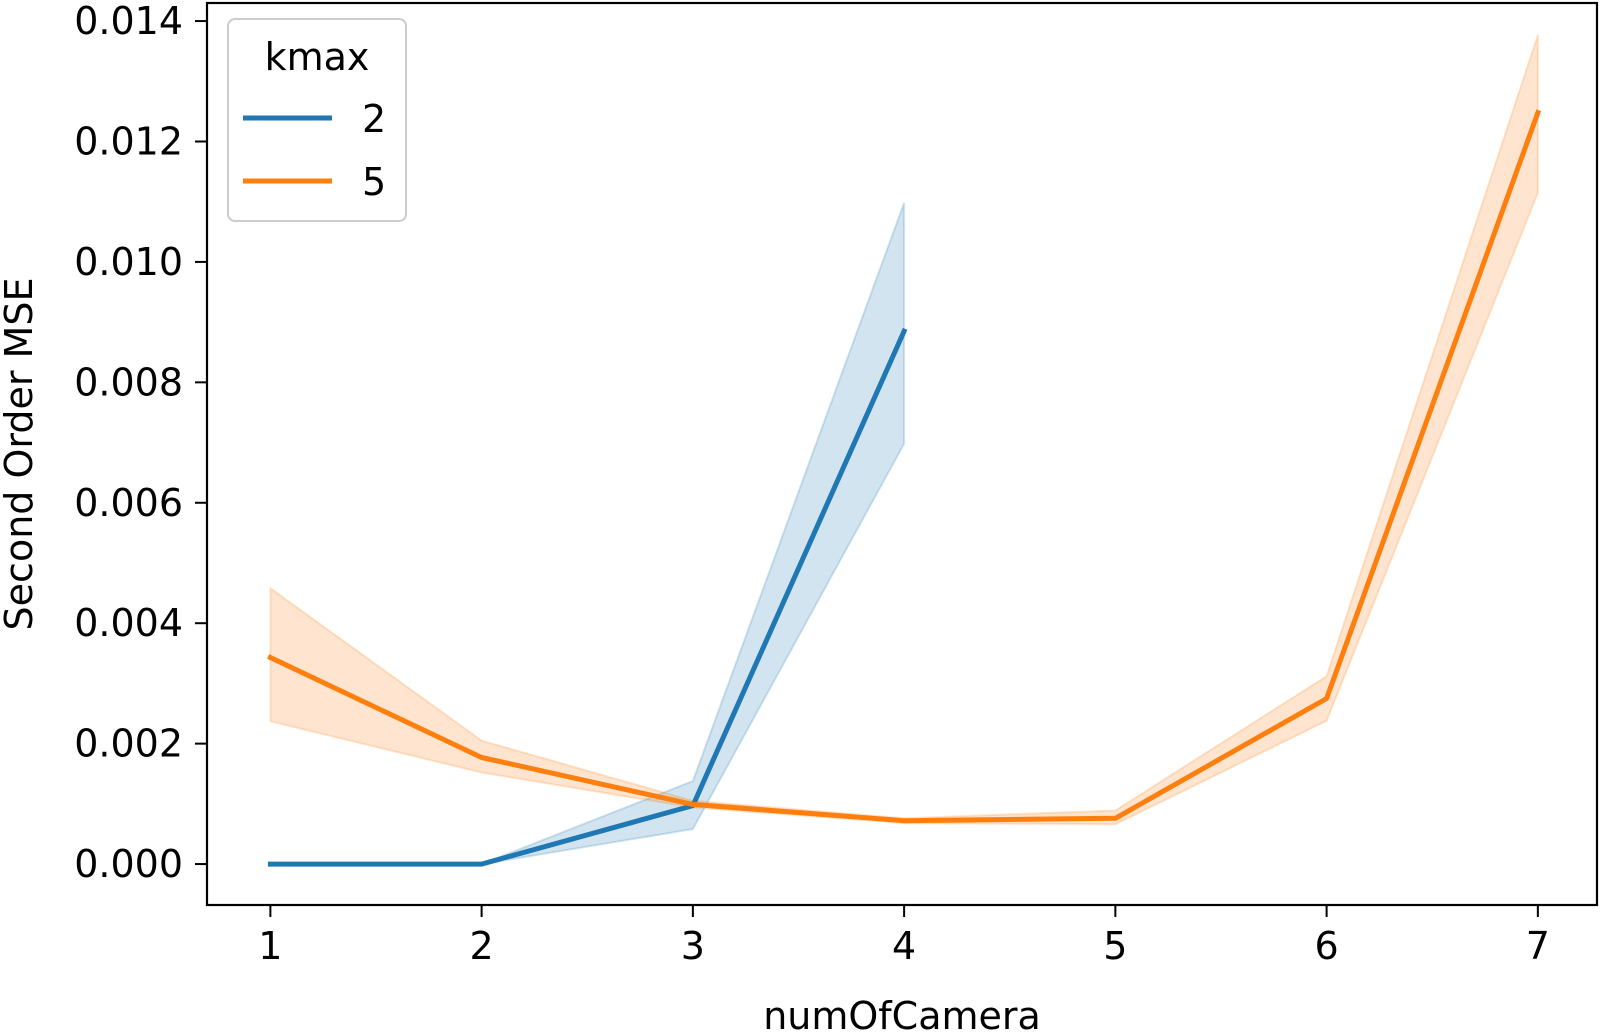 The height and width of the screenshot is (1035, 1602). Describe the element at coordinates (693, 946) in the screenshot. I see `x-tick-label: 3` at that location.